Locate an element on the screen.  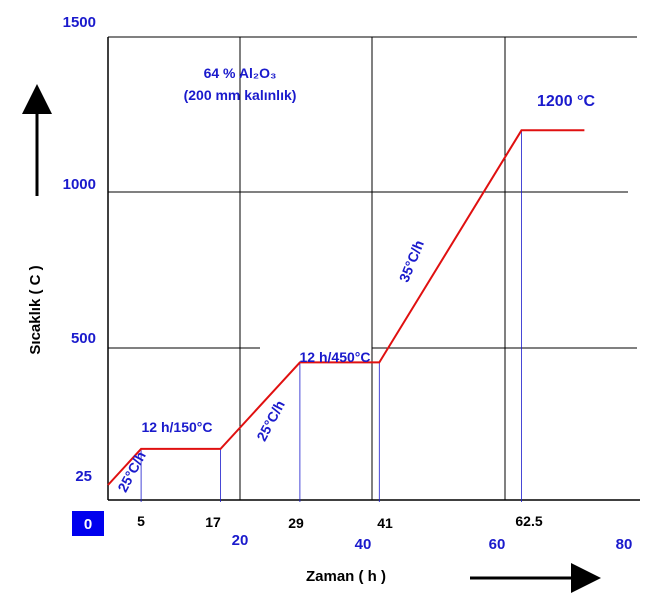
x-point-label-5: 5 is located at coordinates (141, 521).